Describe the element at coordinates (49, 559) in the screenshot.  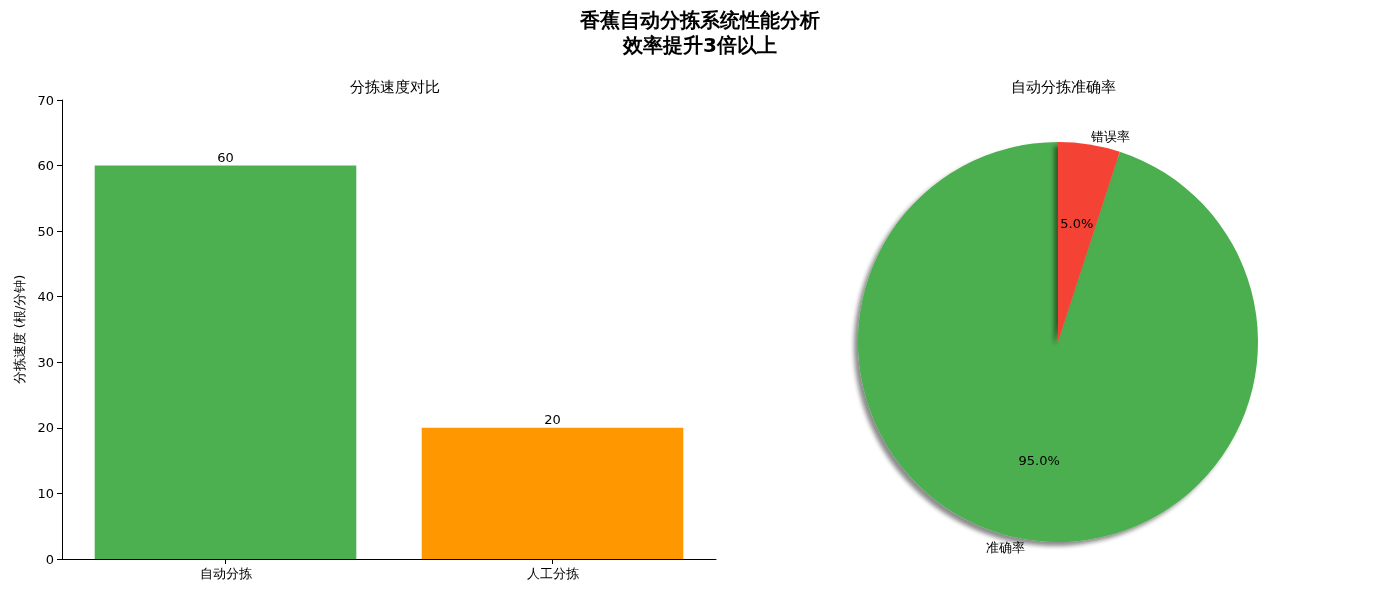
I see `y-tick-label: 0` at that location.